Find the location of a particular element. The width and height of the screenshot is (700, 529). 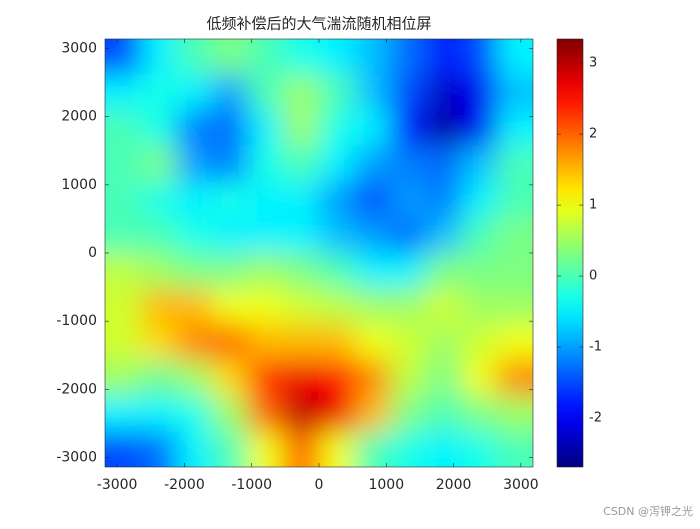

x-tick-label: -2000 is located at coordinates (184, 485).